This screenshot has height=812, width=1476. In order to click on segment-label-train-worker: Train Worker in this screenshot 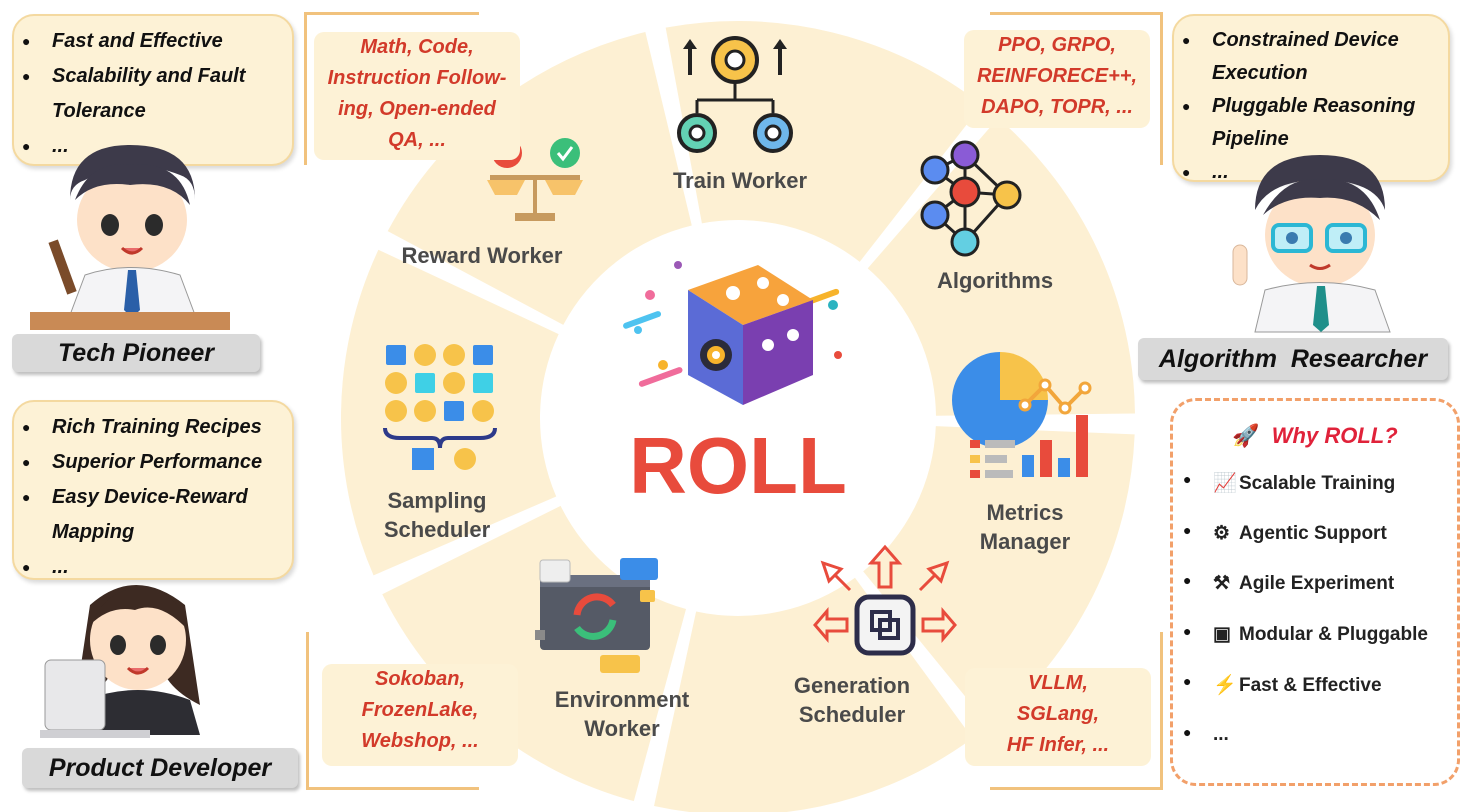, I will do `click(740, 180)`.